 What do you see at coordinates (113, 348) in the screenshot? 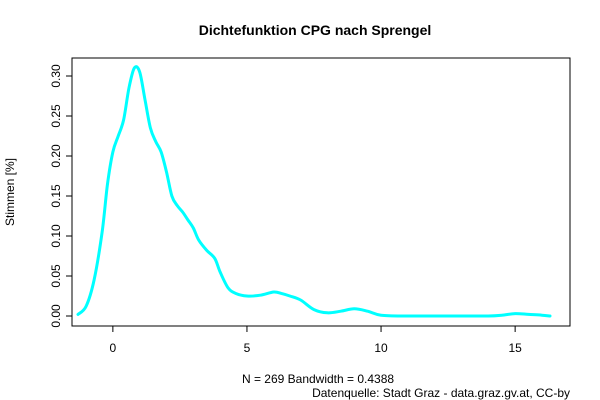
I see `x-tick-label: 0` at bounding box center [113, 348].